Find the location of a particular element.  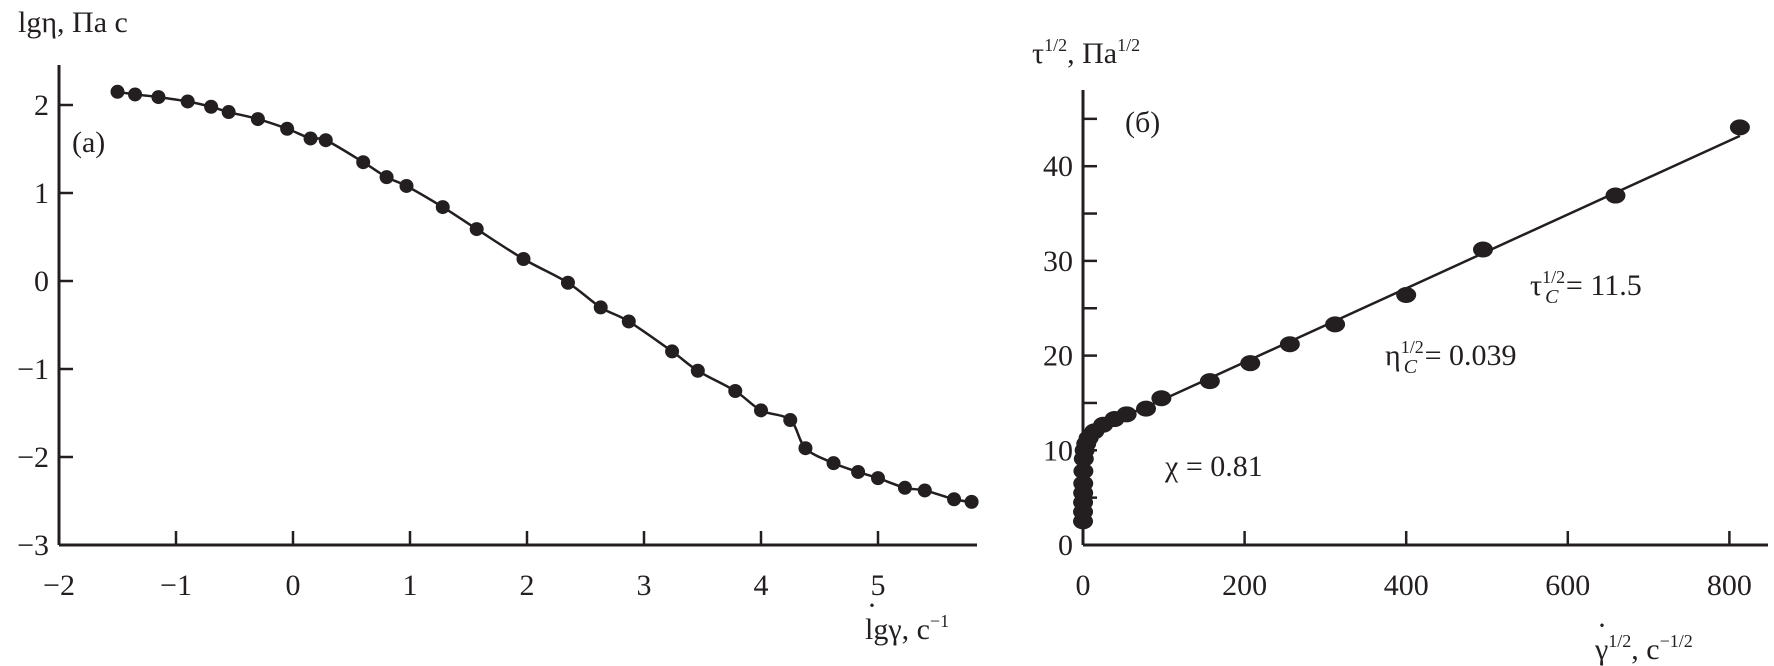

left-x-tick-label: −1 is located at coordinates (176, 585).